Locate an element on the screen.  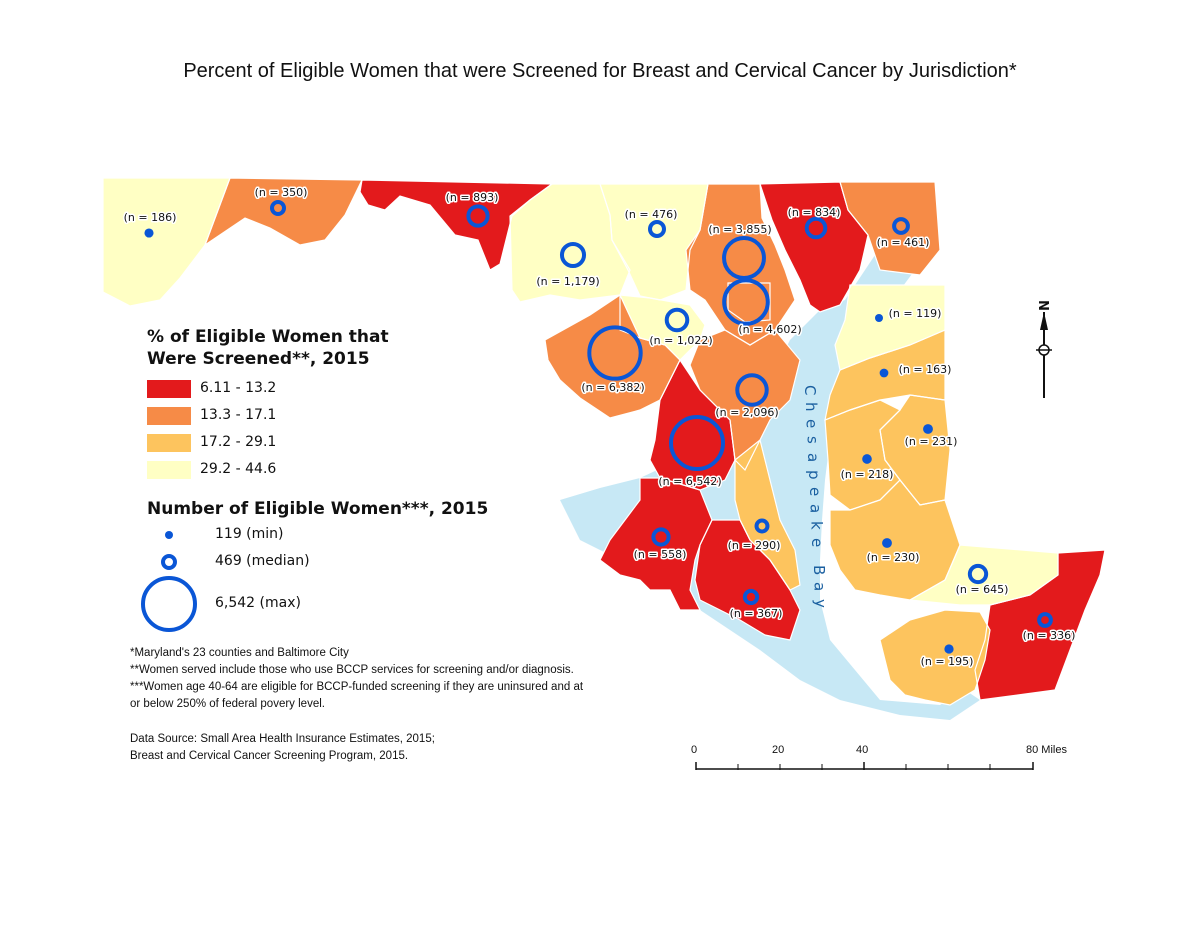
bay-label-letter: s is located at coordinates (812, 440).